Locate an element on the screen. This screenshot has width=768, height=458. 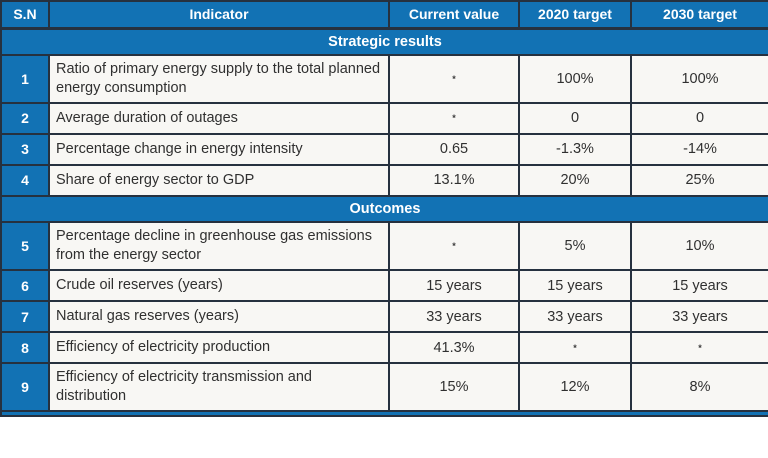
target-2020-cell: 33 years is located at coordinates (575, 316).